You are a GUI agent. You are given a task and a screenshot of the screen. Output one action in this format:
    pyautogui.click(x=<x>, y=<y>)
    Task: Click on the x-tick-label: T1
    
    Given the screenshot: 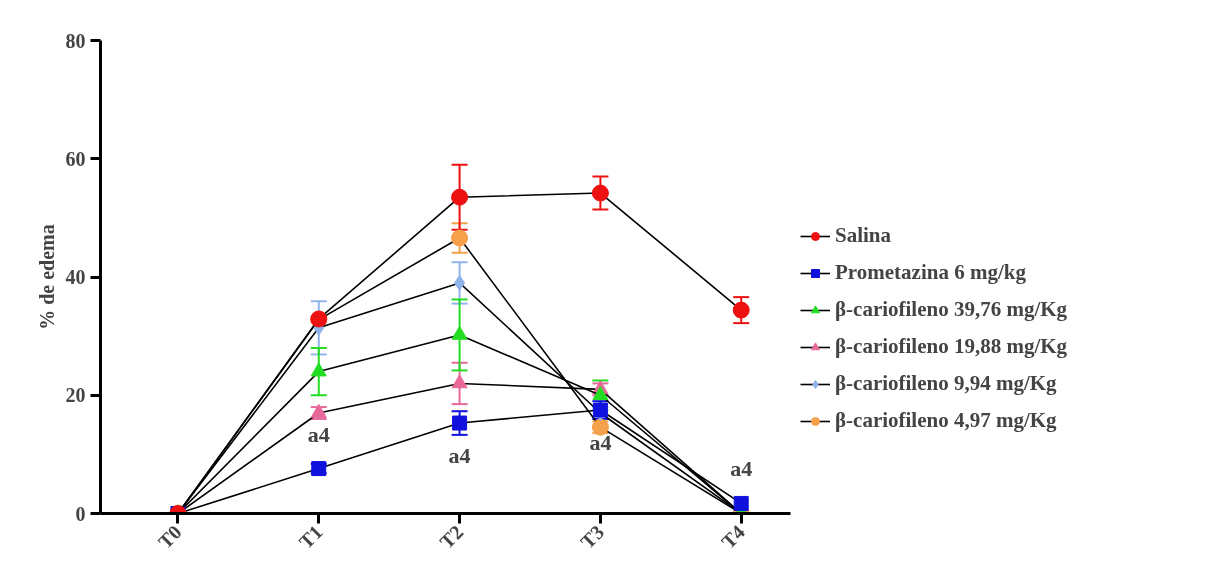 What is the action you would take?
    pyautogui.click(x=310, y=536)
    